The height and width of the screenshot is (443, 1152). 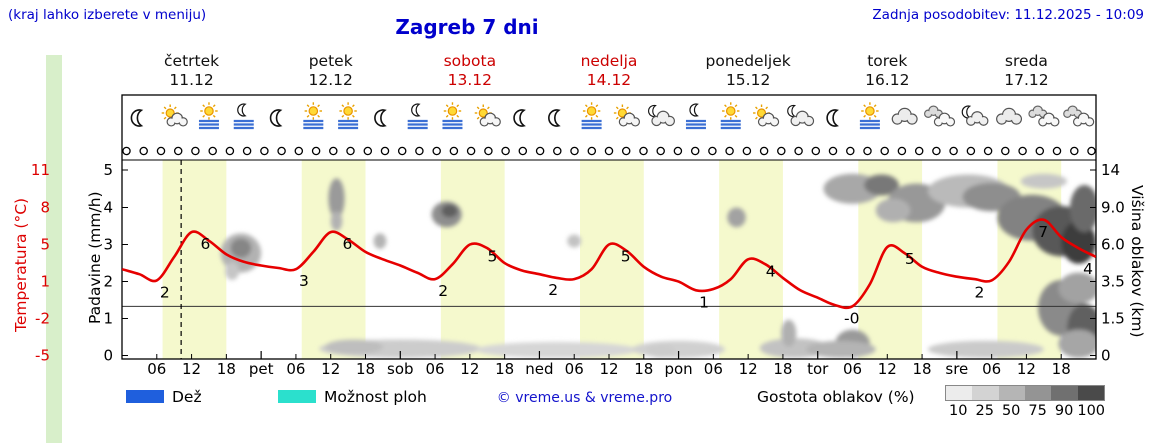 What do you see at coordinates (851, 318) in the screenshot?
I see `svg-text: -0` at bounding box center [851, 318].